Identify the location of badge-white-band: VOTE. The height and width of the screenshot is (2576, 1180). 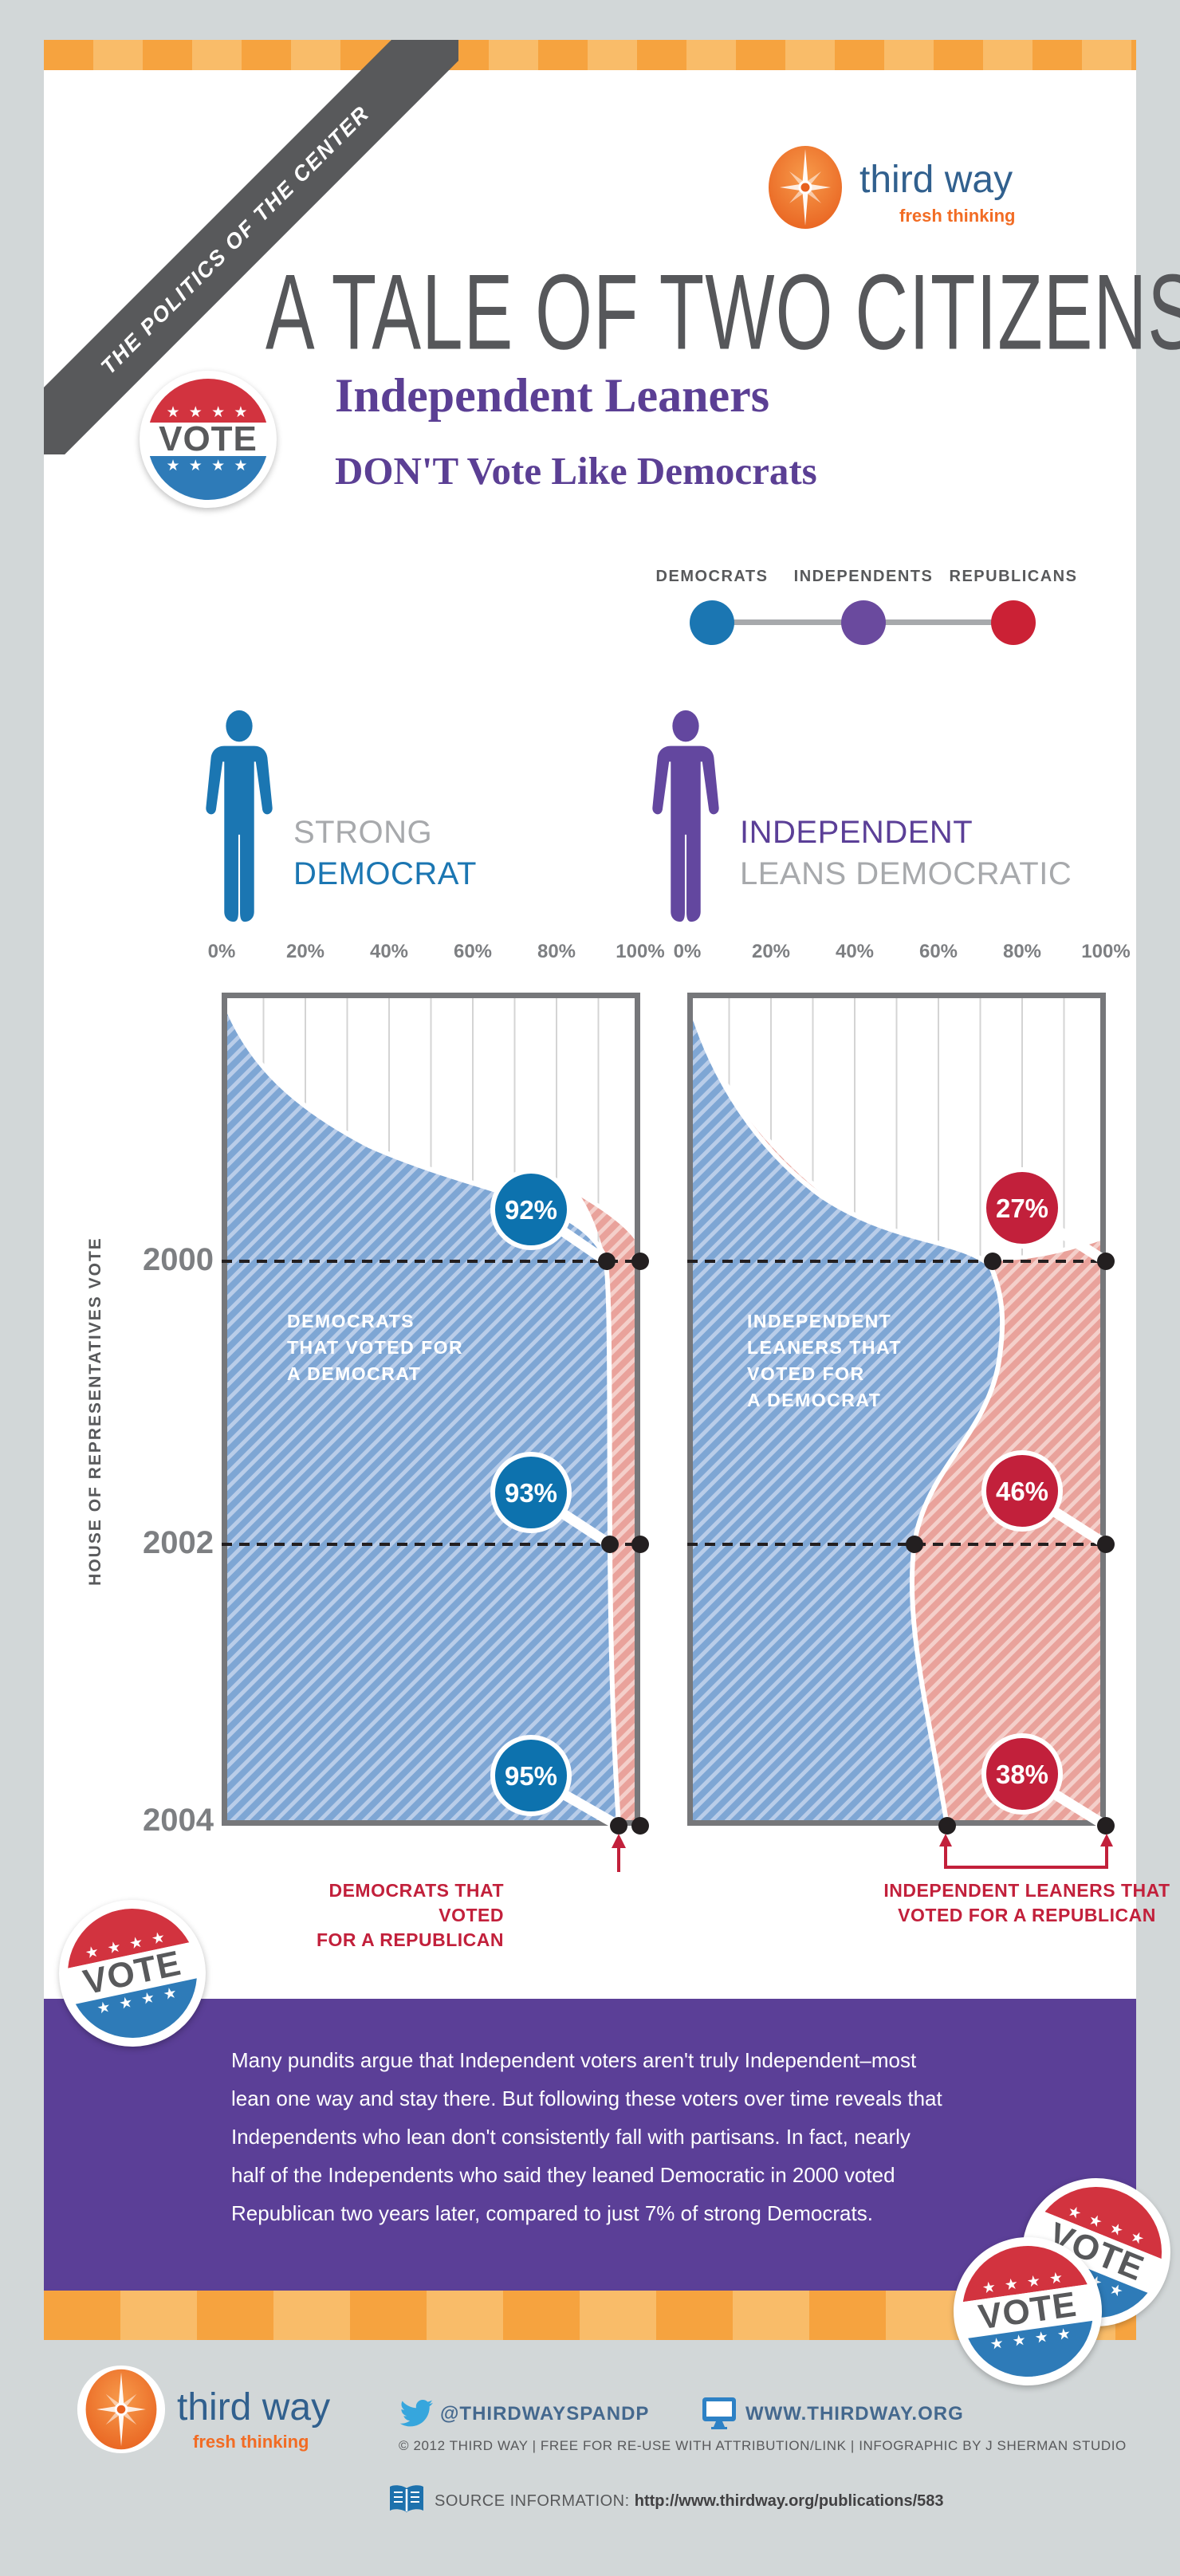
(208, 439).